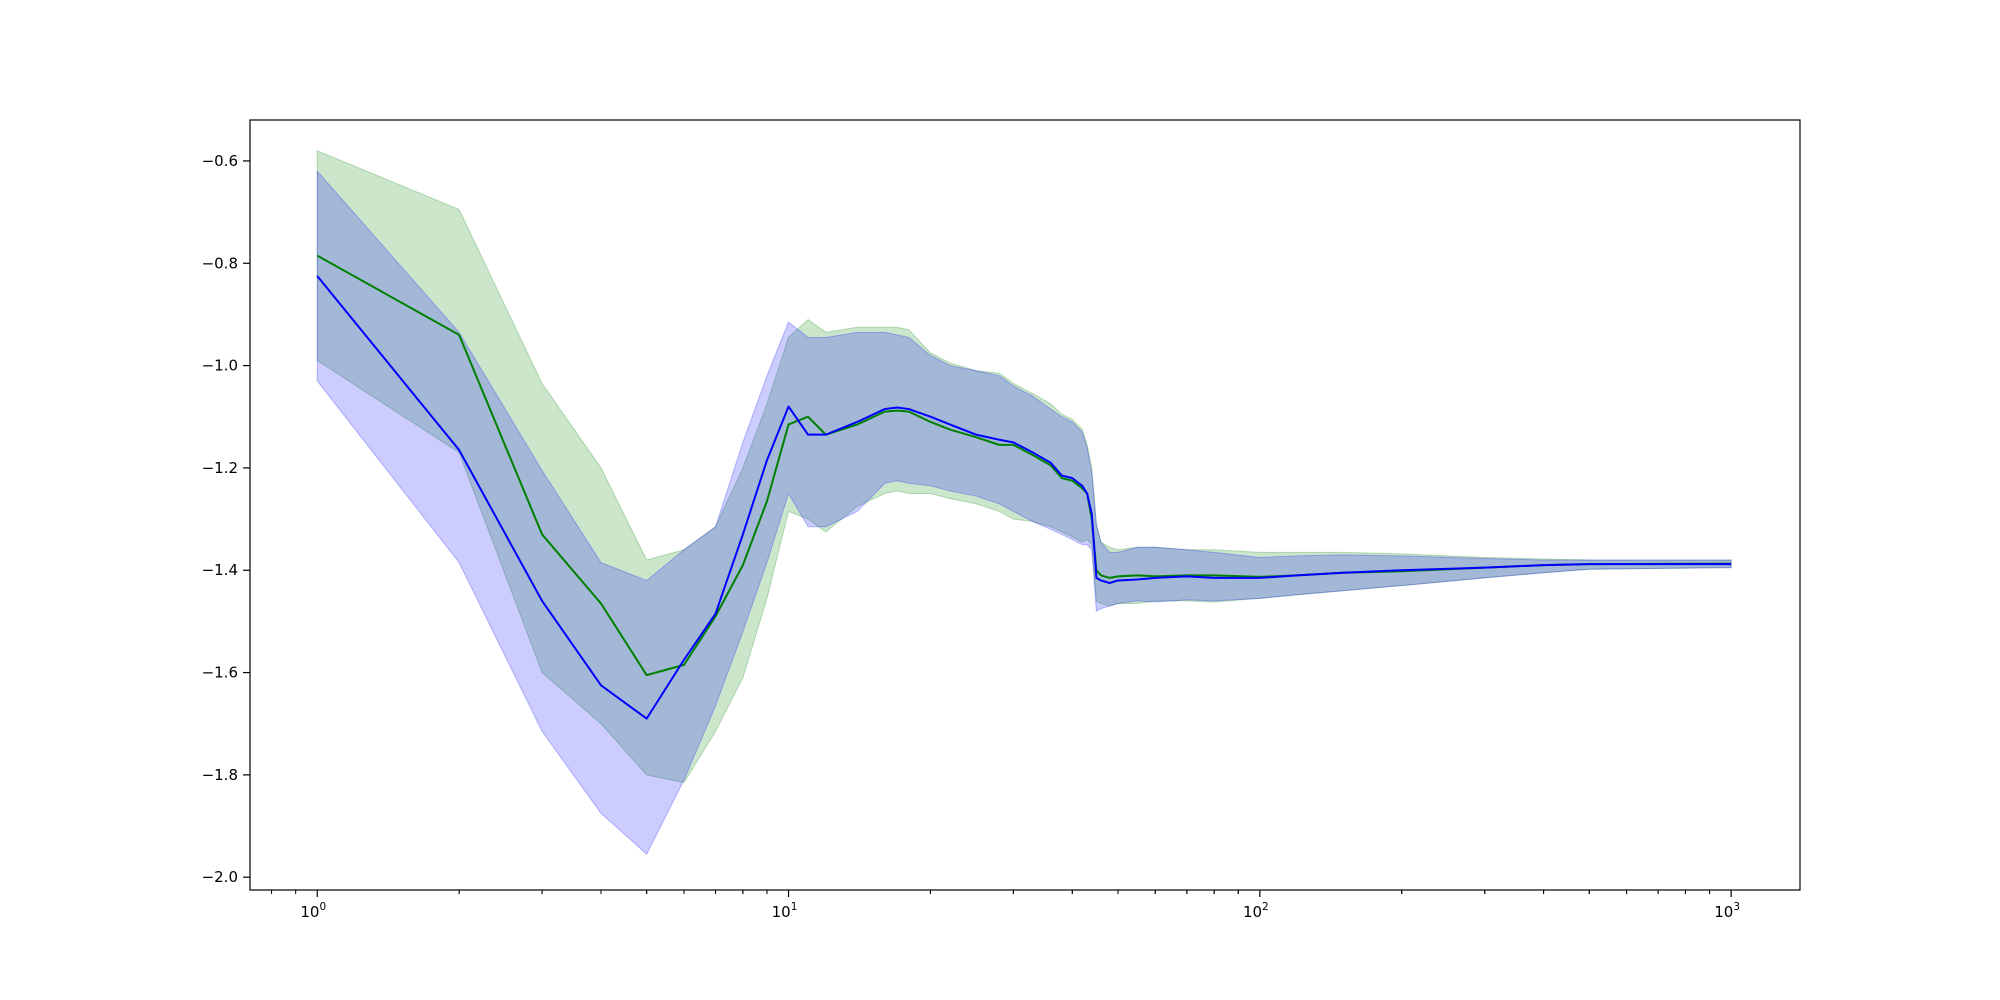 This screenshot has height=1000, width=2000. What do you see at coordinates (220, 570) in the screenshot?
I see `y-tick-label: −1.4` at bounding box center [220, 570].